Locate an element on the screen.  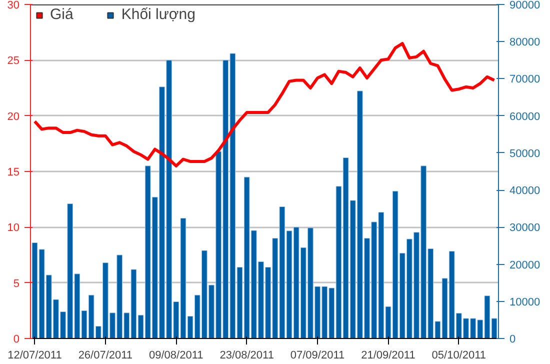
y-tick-label: 25 is located at coordinates (13, 61).